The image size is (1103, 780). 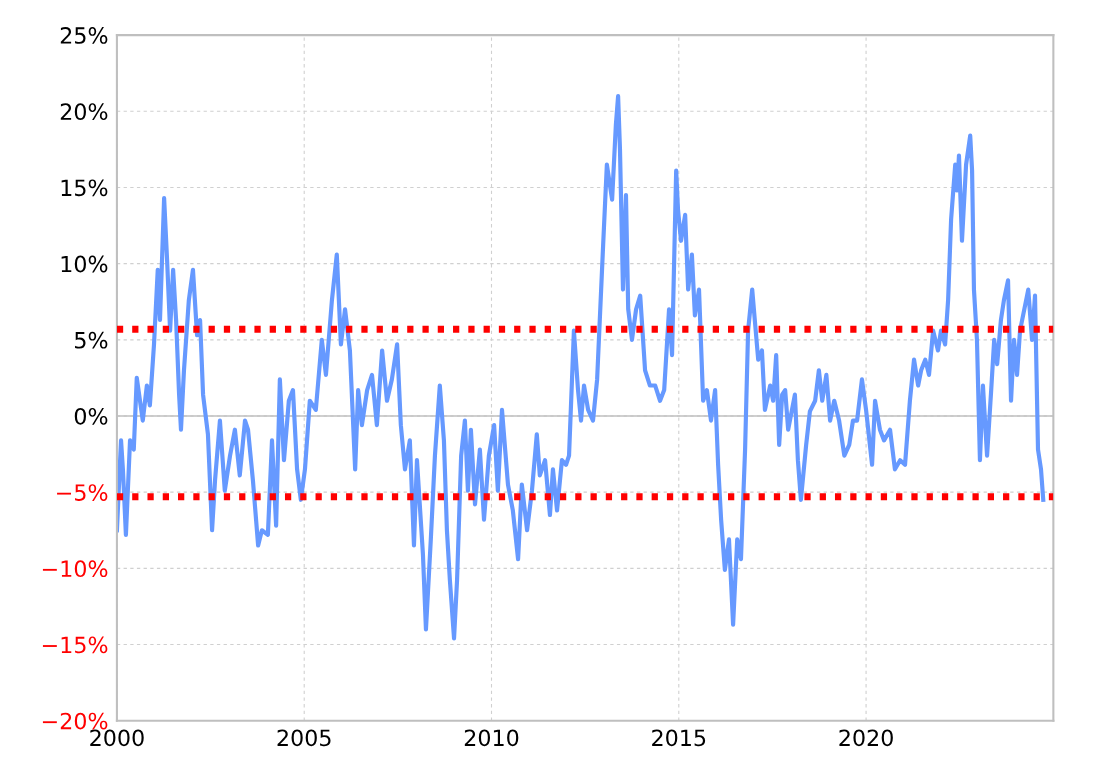 I want to click on y-tick-label: 0%, so click(x=91, y=416).